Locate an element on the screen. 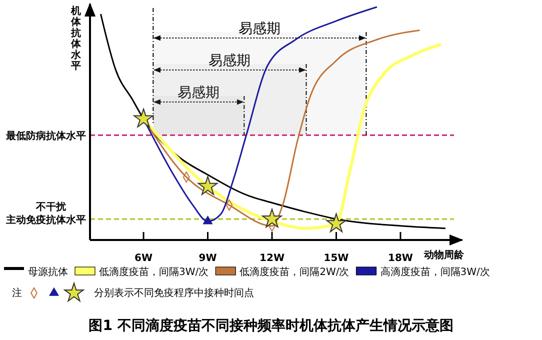 The image size is (542, 340). text: 分别表示不同免疫程序中接种时间点 is located at coordinates (174, 293).